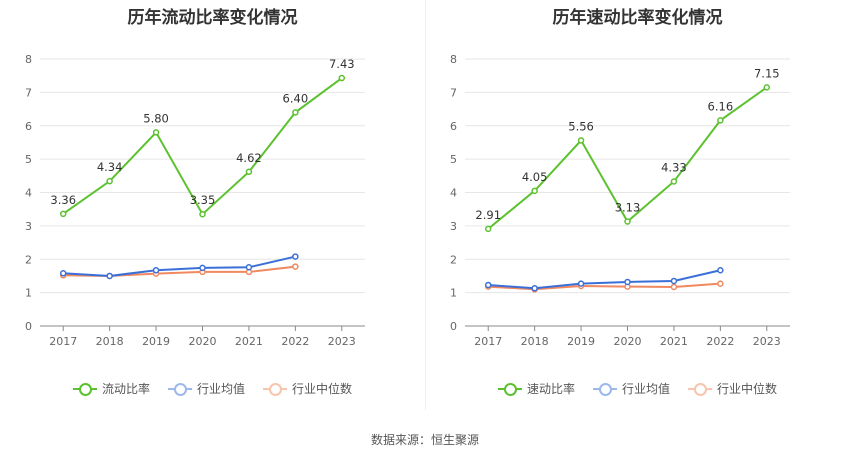 The image size is (850, 459). What do you see at coordinates (453, 293) in the screenshot?
I see `y-tick-label: 1` at bounding box center [453, 293].